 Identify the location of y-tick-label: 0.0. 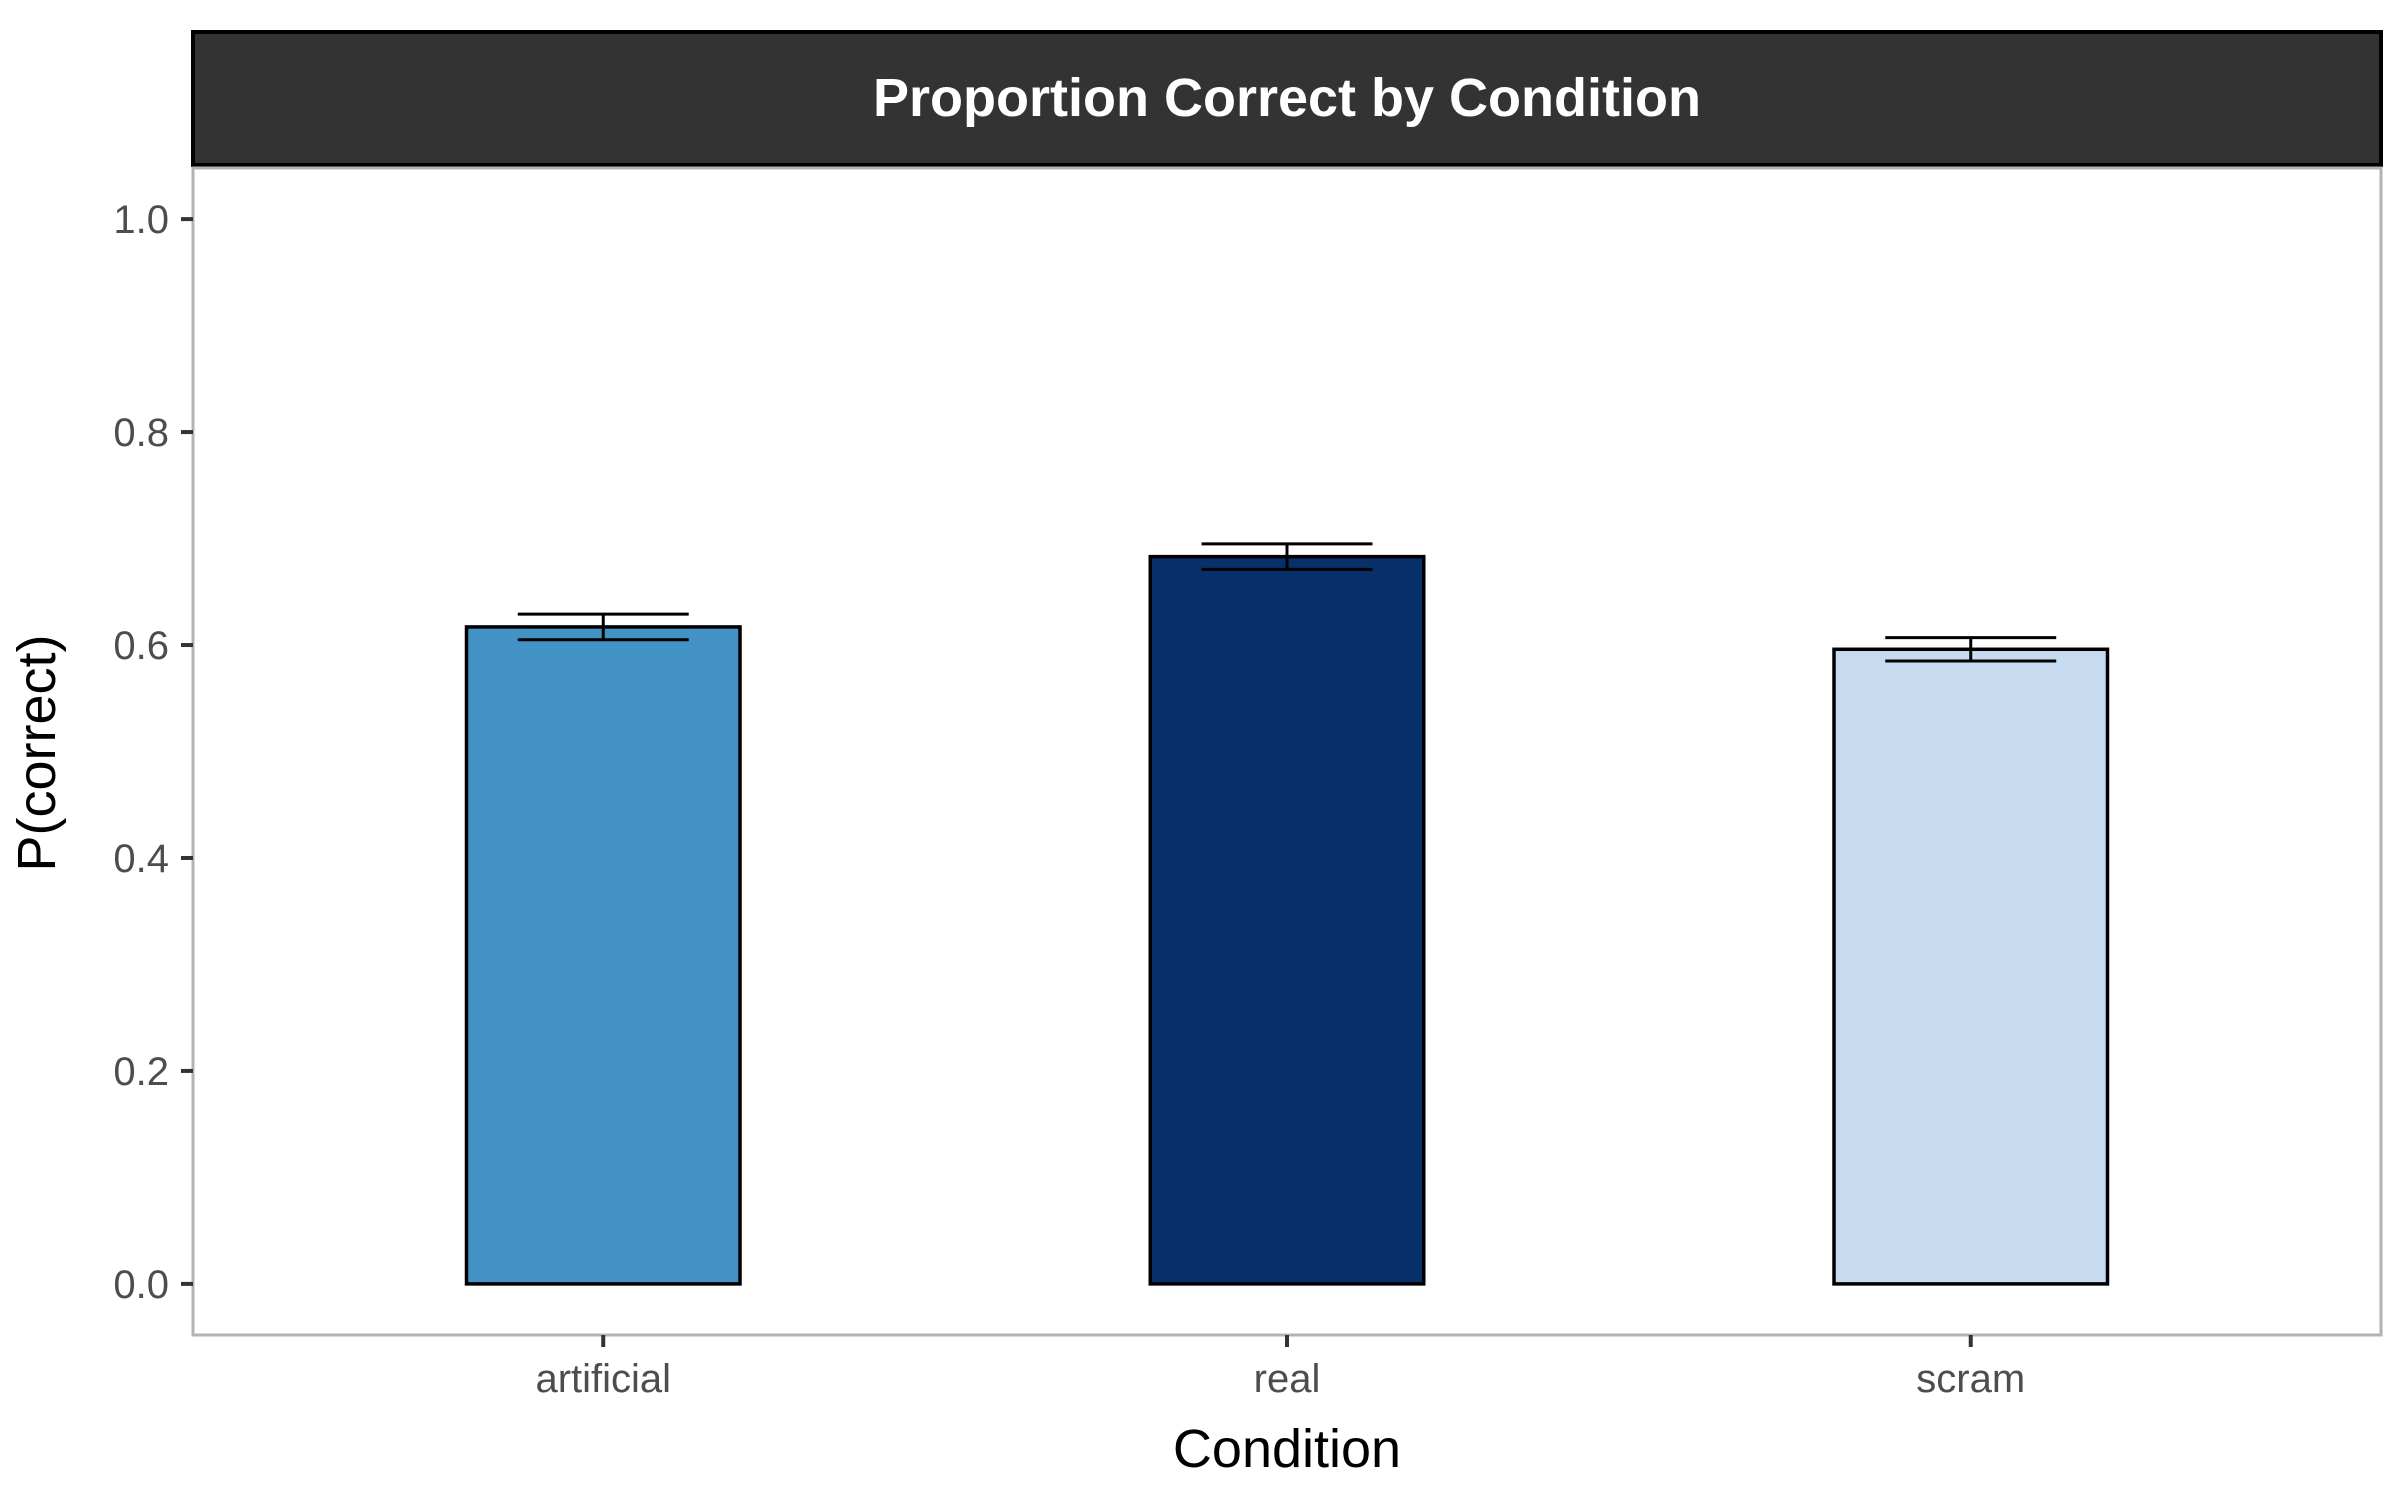
(141, 1285).